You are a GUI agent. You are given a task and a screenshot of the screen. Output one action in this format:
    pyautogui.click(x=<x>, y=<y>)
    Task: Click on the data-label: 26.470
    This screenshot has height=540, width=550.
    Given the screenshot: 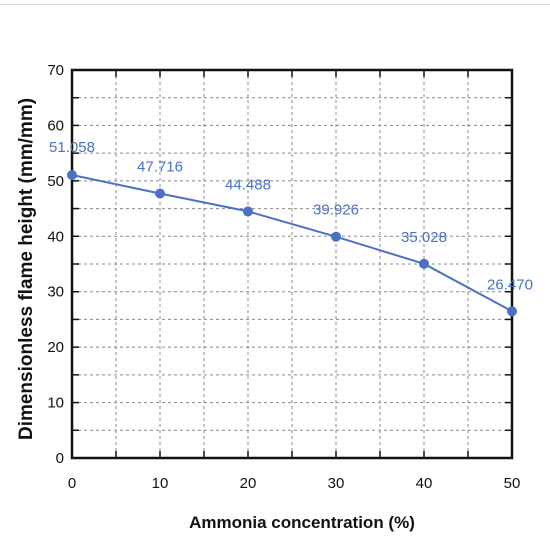 What is the action you would take?
    pyautogui.click(x=510, y=284)
    